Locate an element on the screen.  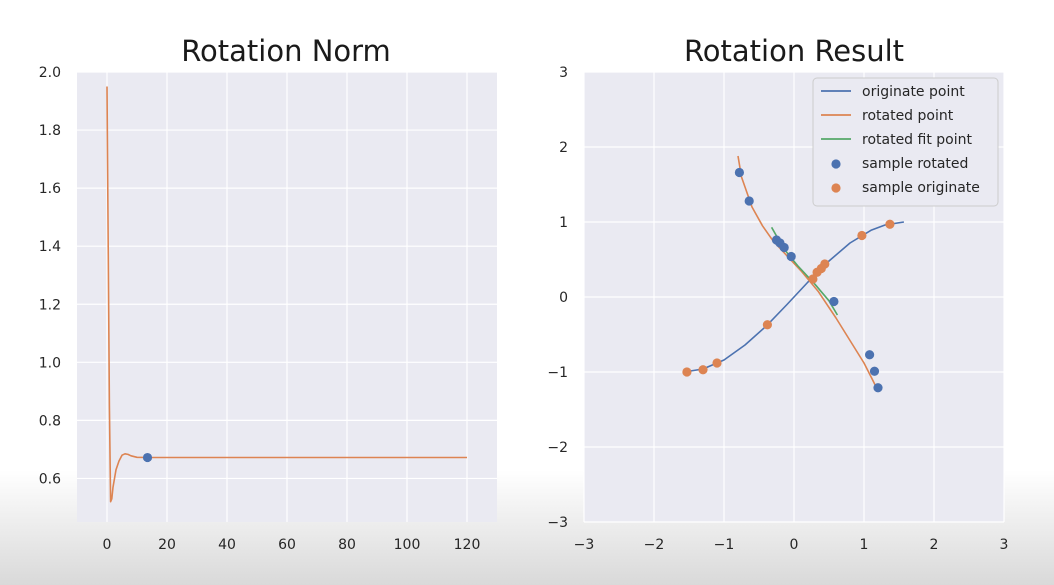
y-tick-label: −3 is located at coordinates (557, 523).